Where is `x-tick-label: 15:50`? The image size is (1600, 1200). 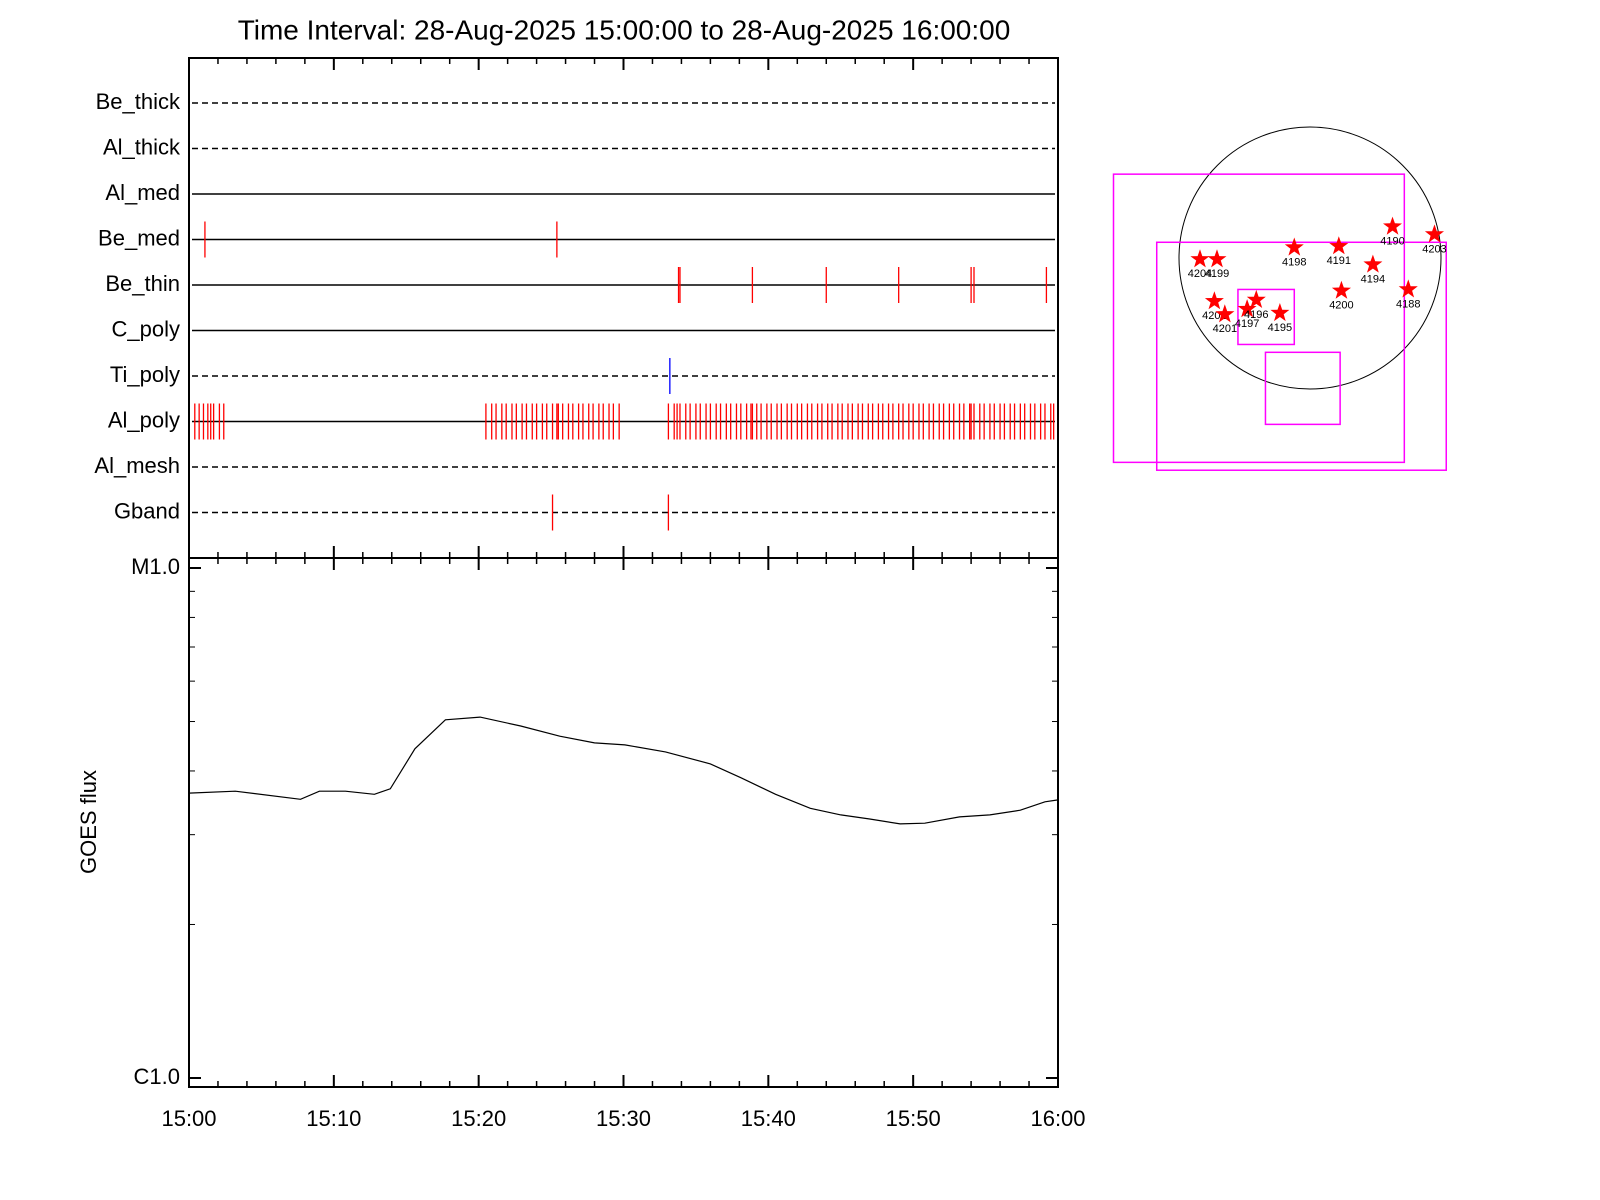 x-tick-label: 15:50 is located at coordinates (913, 1118).